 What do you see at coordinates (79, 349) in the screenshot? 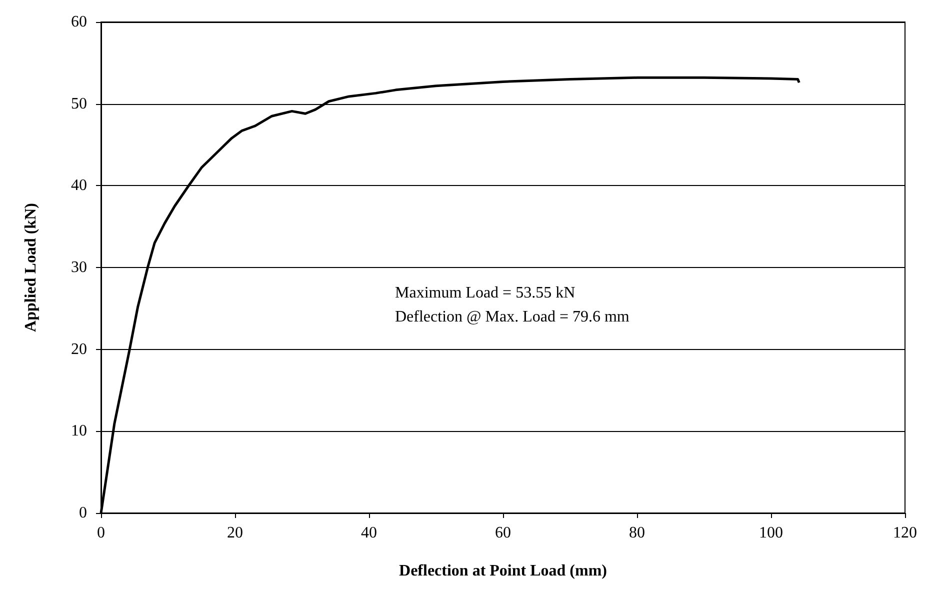
I see `y-tick-label: 20` at bounding box center [79, 349].